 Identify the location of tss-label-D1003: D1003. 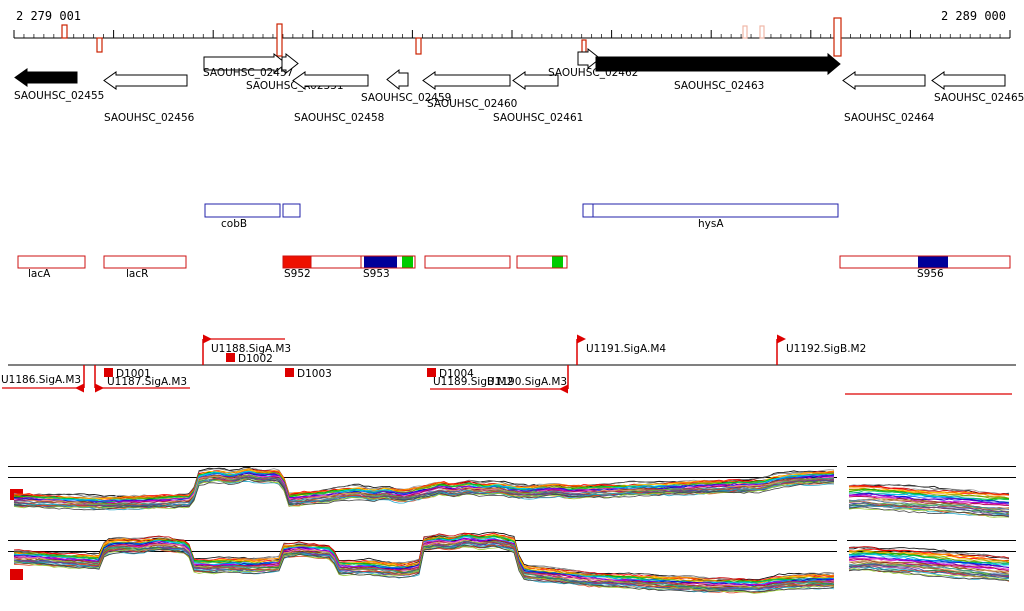
(314, 374).